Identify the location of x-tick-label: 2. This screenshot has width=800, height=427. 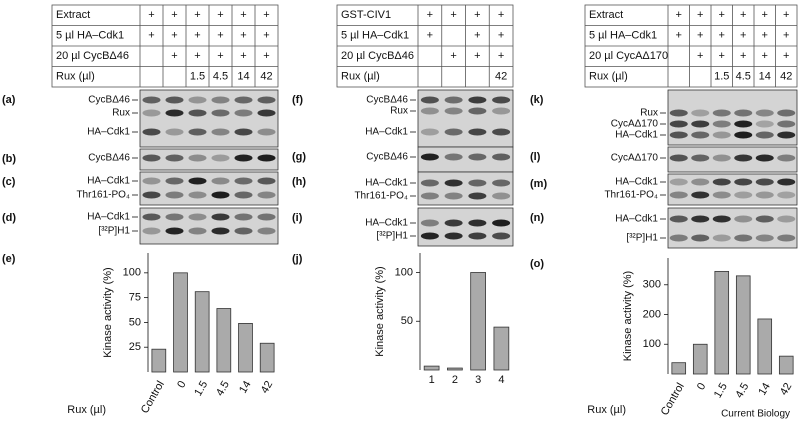
(455, 380).